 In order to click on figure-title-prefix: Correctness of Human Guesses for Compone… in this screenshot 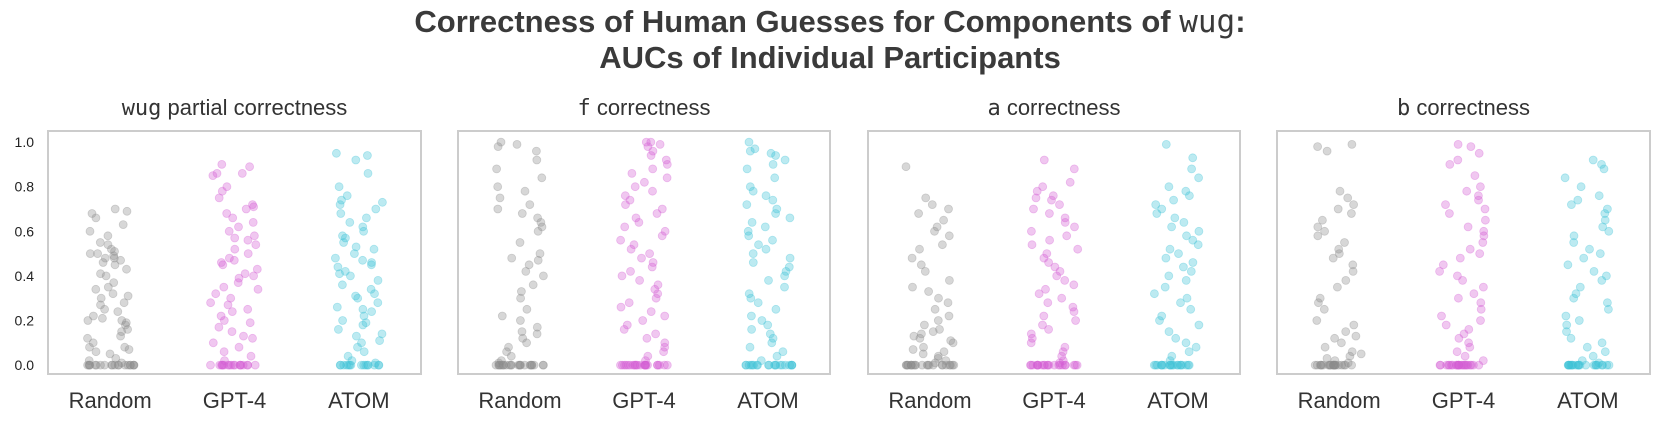, I will do `click(797, 21)`.